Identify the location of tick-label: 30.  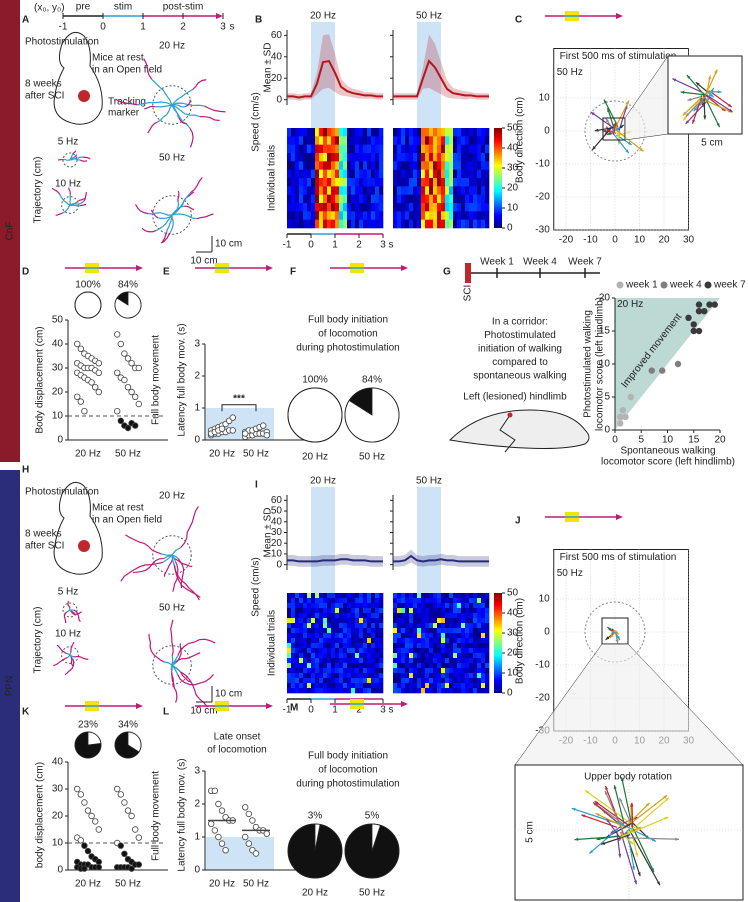
(513, 168).